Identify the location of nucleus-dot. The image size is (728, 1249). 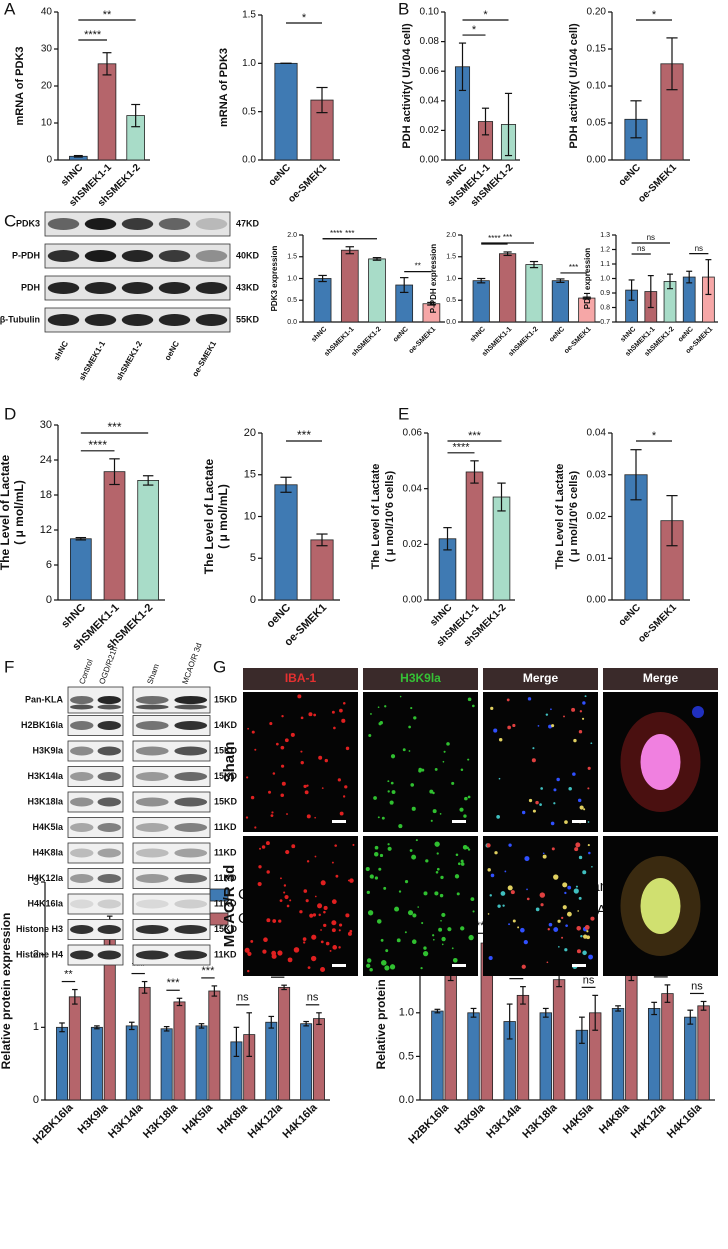
(698, 712).